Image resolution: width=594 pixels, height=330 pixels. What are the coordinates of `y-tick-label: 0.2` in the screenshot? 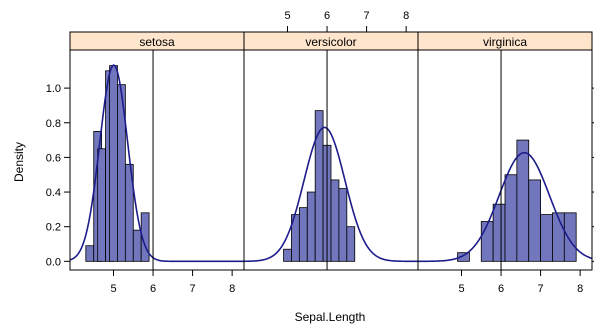 It's located at (53, 228).